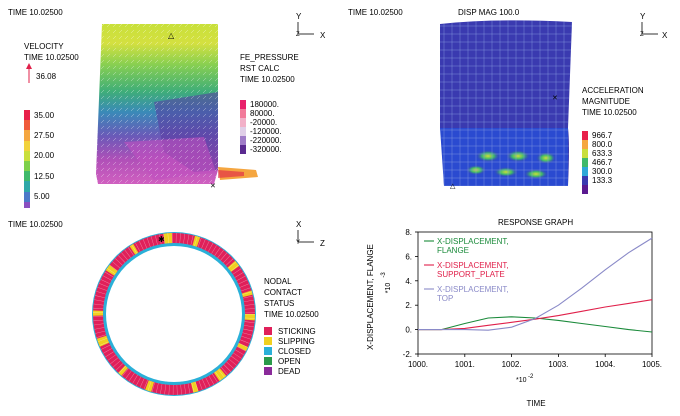  Describe the element at coordinates (408, 232) in the screenshot. I see `y-tick-label: 8.` at that location.